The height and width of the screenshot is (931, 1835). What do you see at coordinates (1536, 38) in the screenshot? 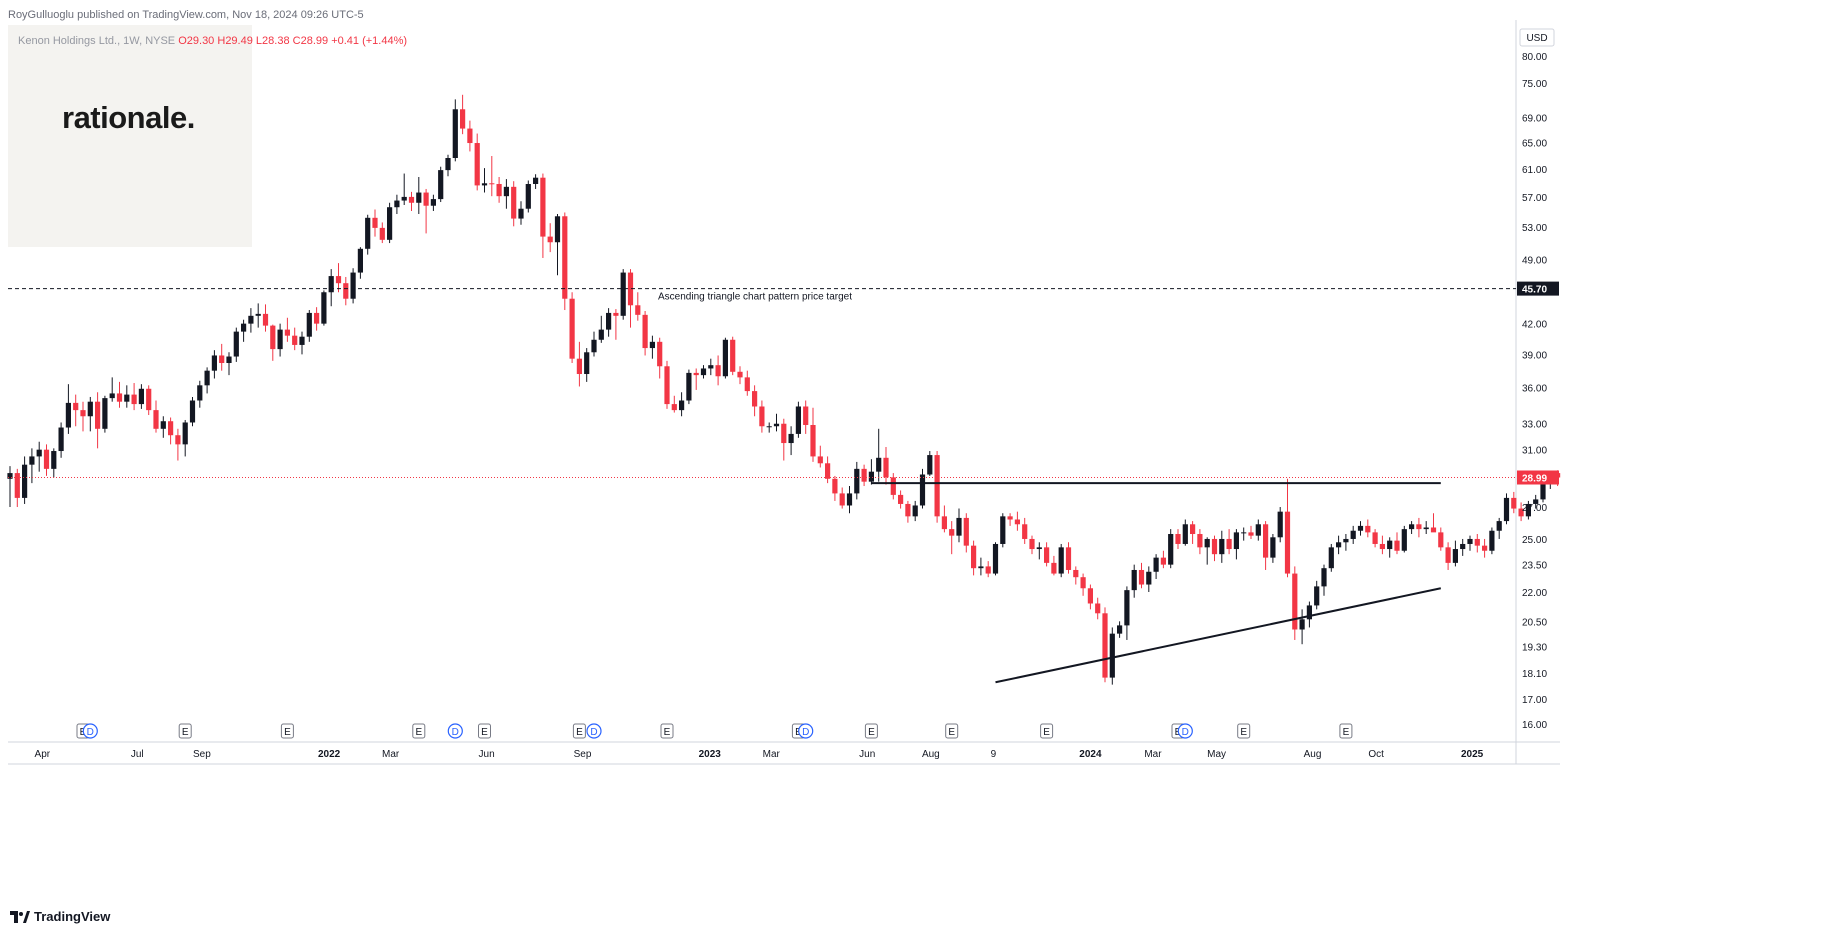
I see `currency-label: USD` at bounding box center [1536, 38].